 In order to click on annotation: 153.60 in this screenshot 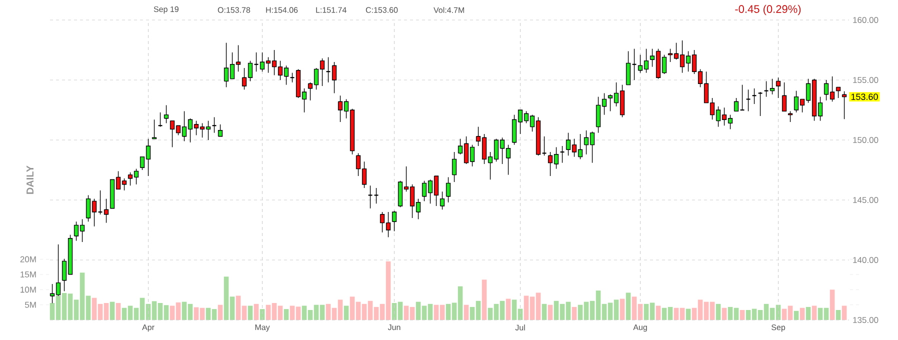, I will do `click(864, 97)`.